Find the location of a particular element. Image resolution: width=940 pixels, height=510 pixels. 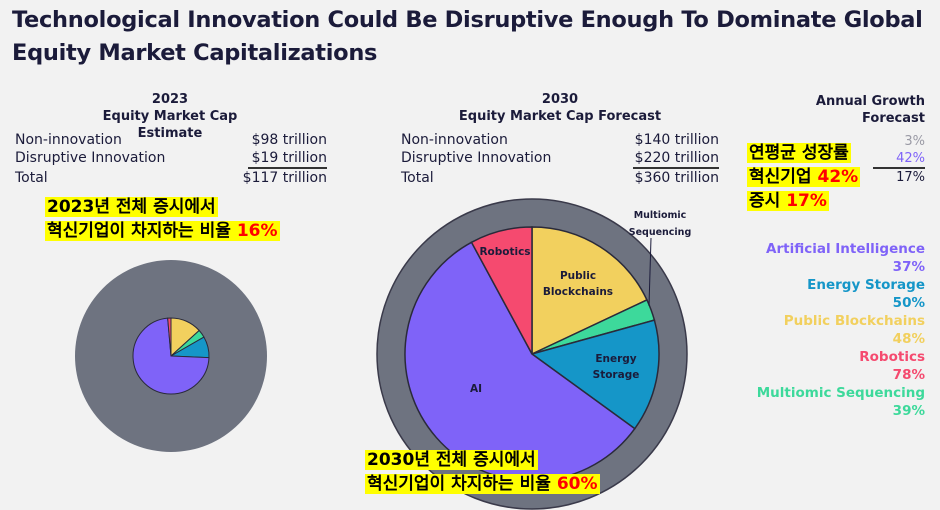

callout-2030: 2030년 전체 증시에서 혁신기업이 차지하는 비율 60% is located at coordinates (482, 472).